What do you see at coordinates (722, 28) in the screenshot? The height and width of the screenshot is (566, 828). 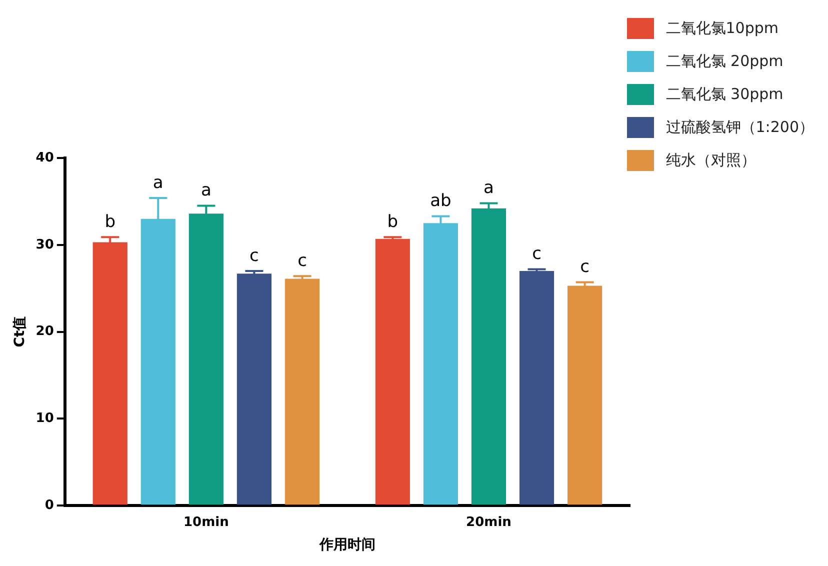 I see `legend-label: 二氧化氯10ppm` at bounding box center [722, 28].